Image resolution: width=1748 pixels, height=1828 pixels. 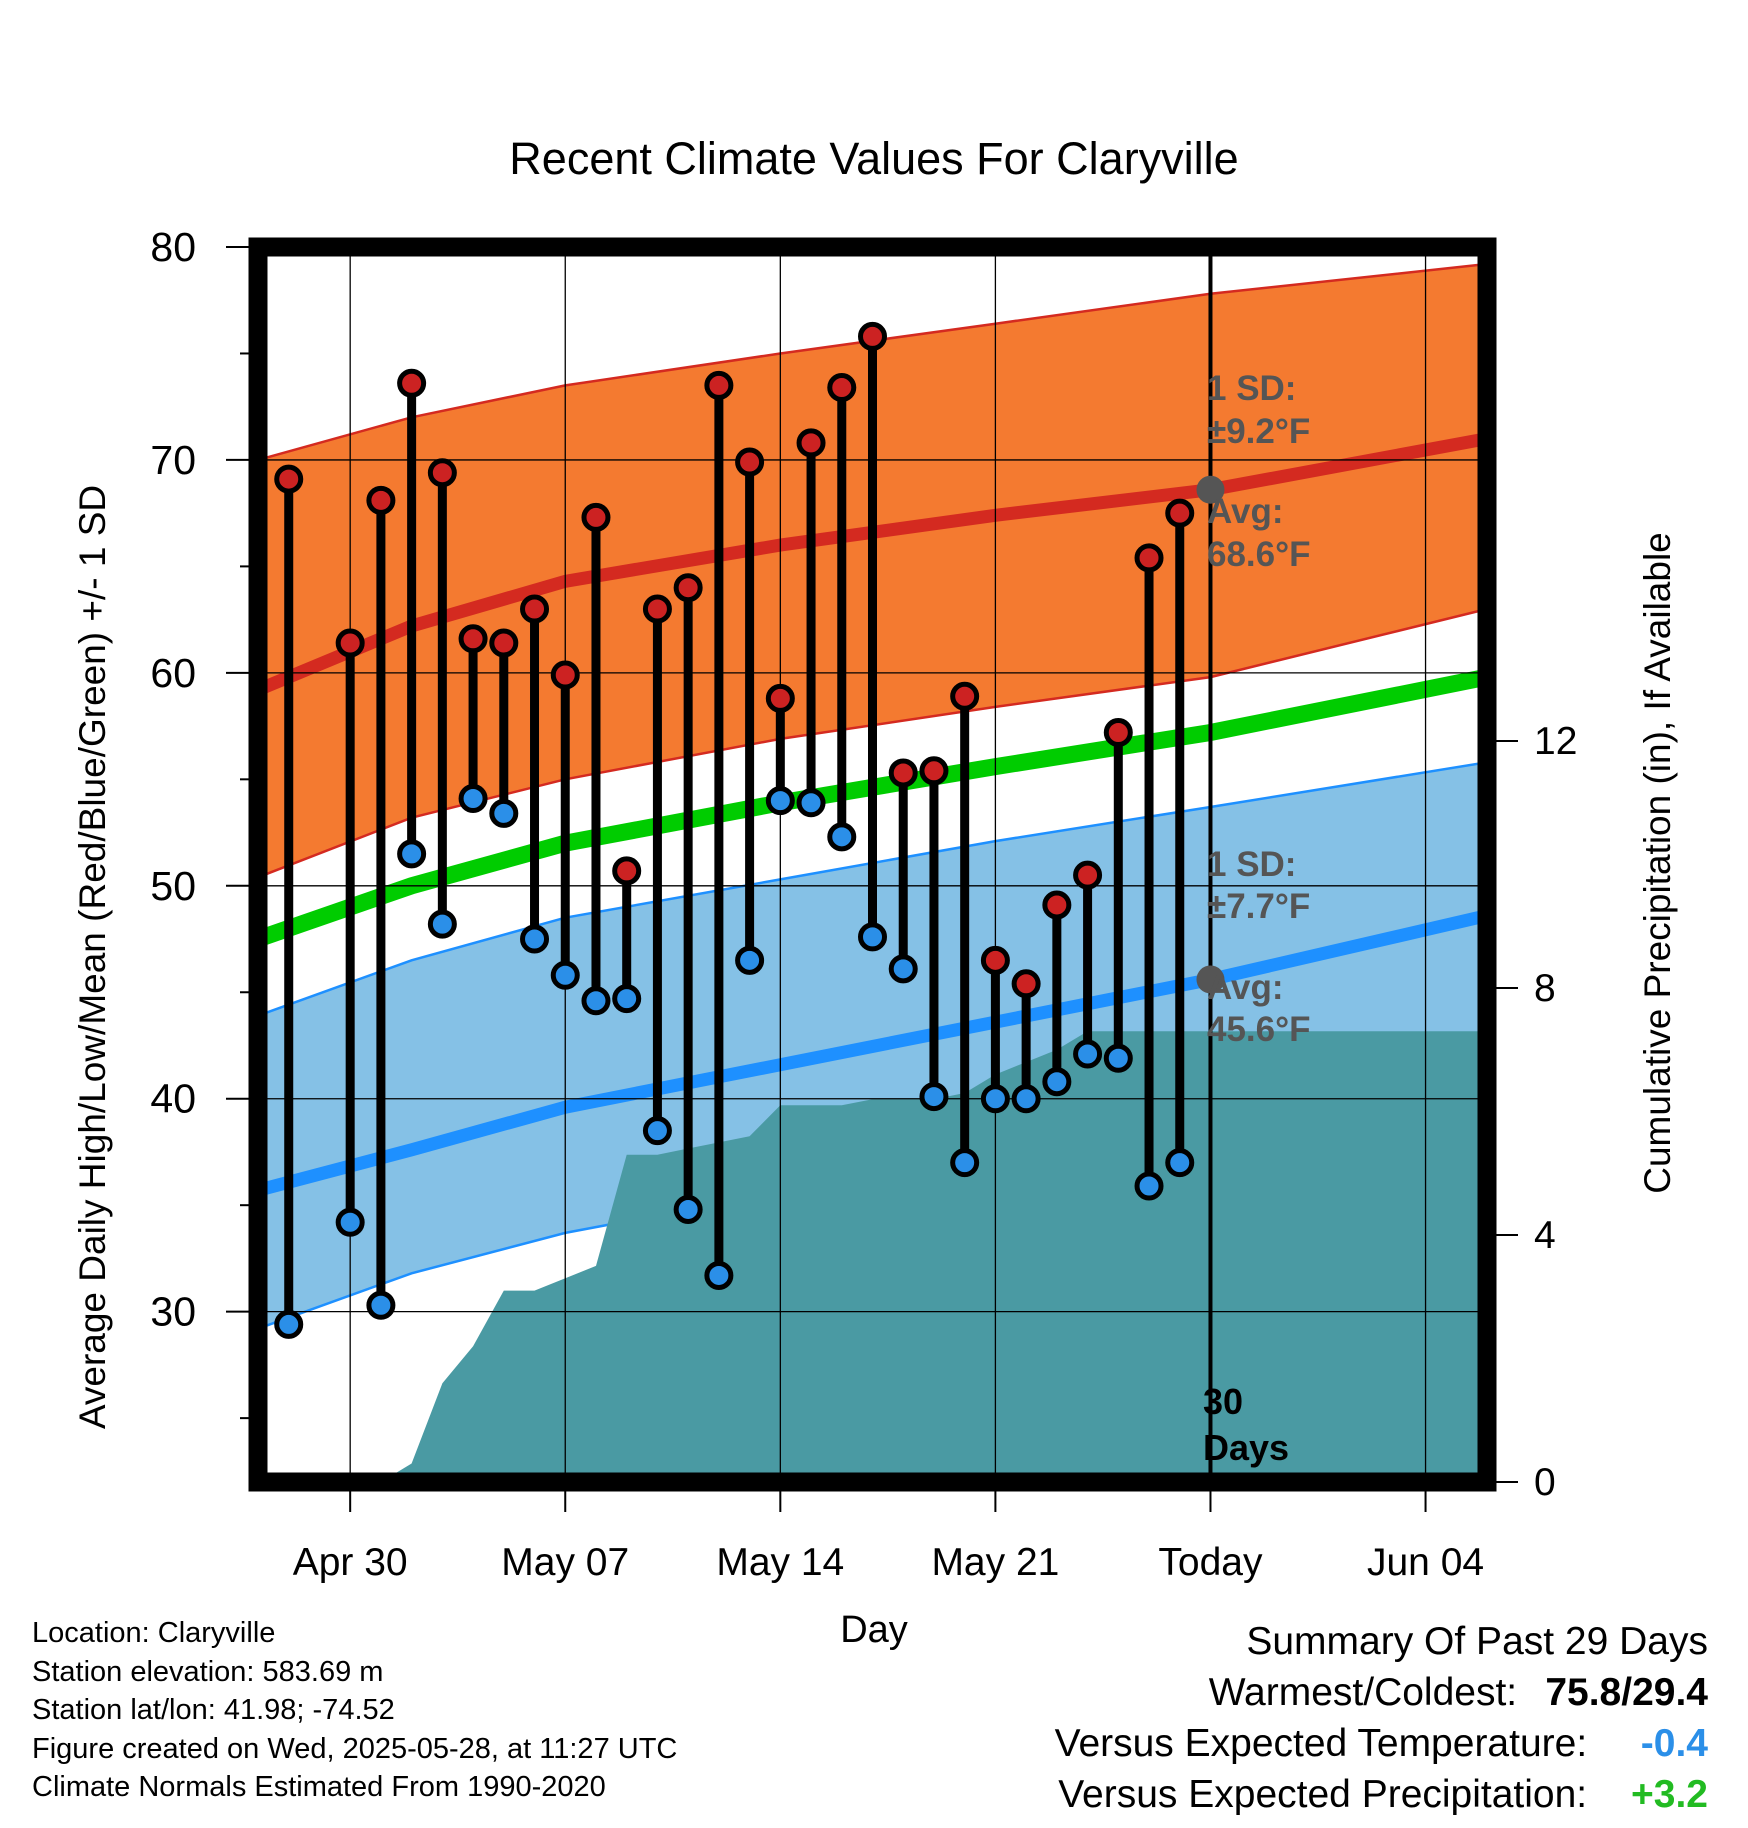 What do you see at coordinates (173, 673) in the screenshot?
I see `y-tick-label: 60` at bounding box center [173, 673].